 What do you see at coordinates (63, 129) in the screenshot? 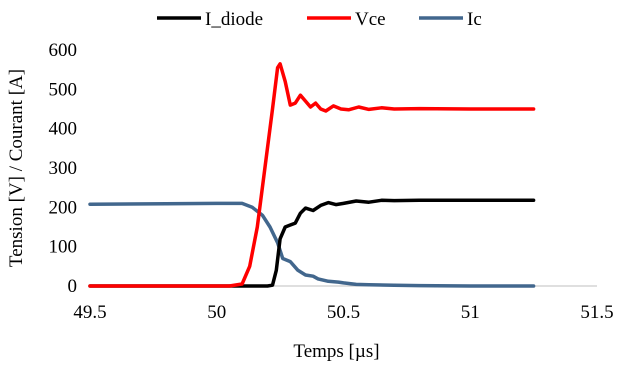
I see `y-tick-label: 400` at bounding box center [63, 129].